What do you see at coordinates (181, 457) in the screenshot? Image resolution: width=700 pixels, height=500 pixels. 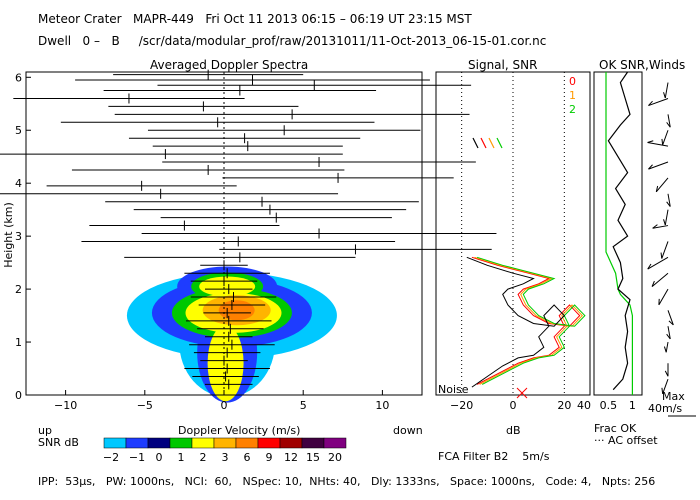 I see `colorbar-tick-label: 1` at bounding box center [181, 457].